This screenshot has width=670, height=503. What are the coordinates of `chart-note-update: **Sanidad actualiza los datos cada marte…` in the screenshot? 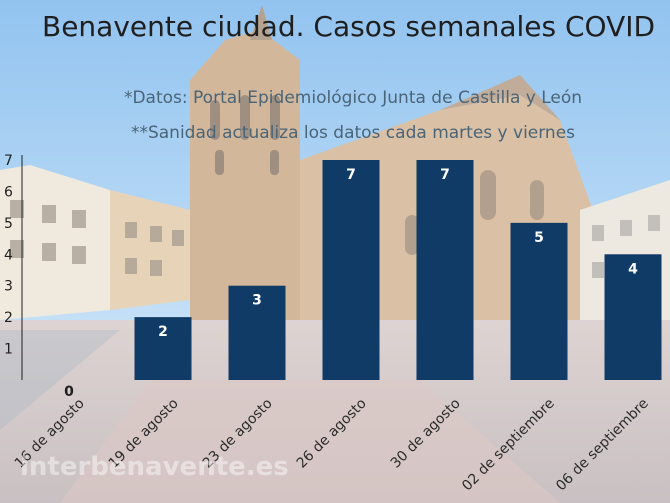 It's located at (353, 133).